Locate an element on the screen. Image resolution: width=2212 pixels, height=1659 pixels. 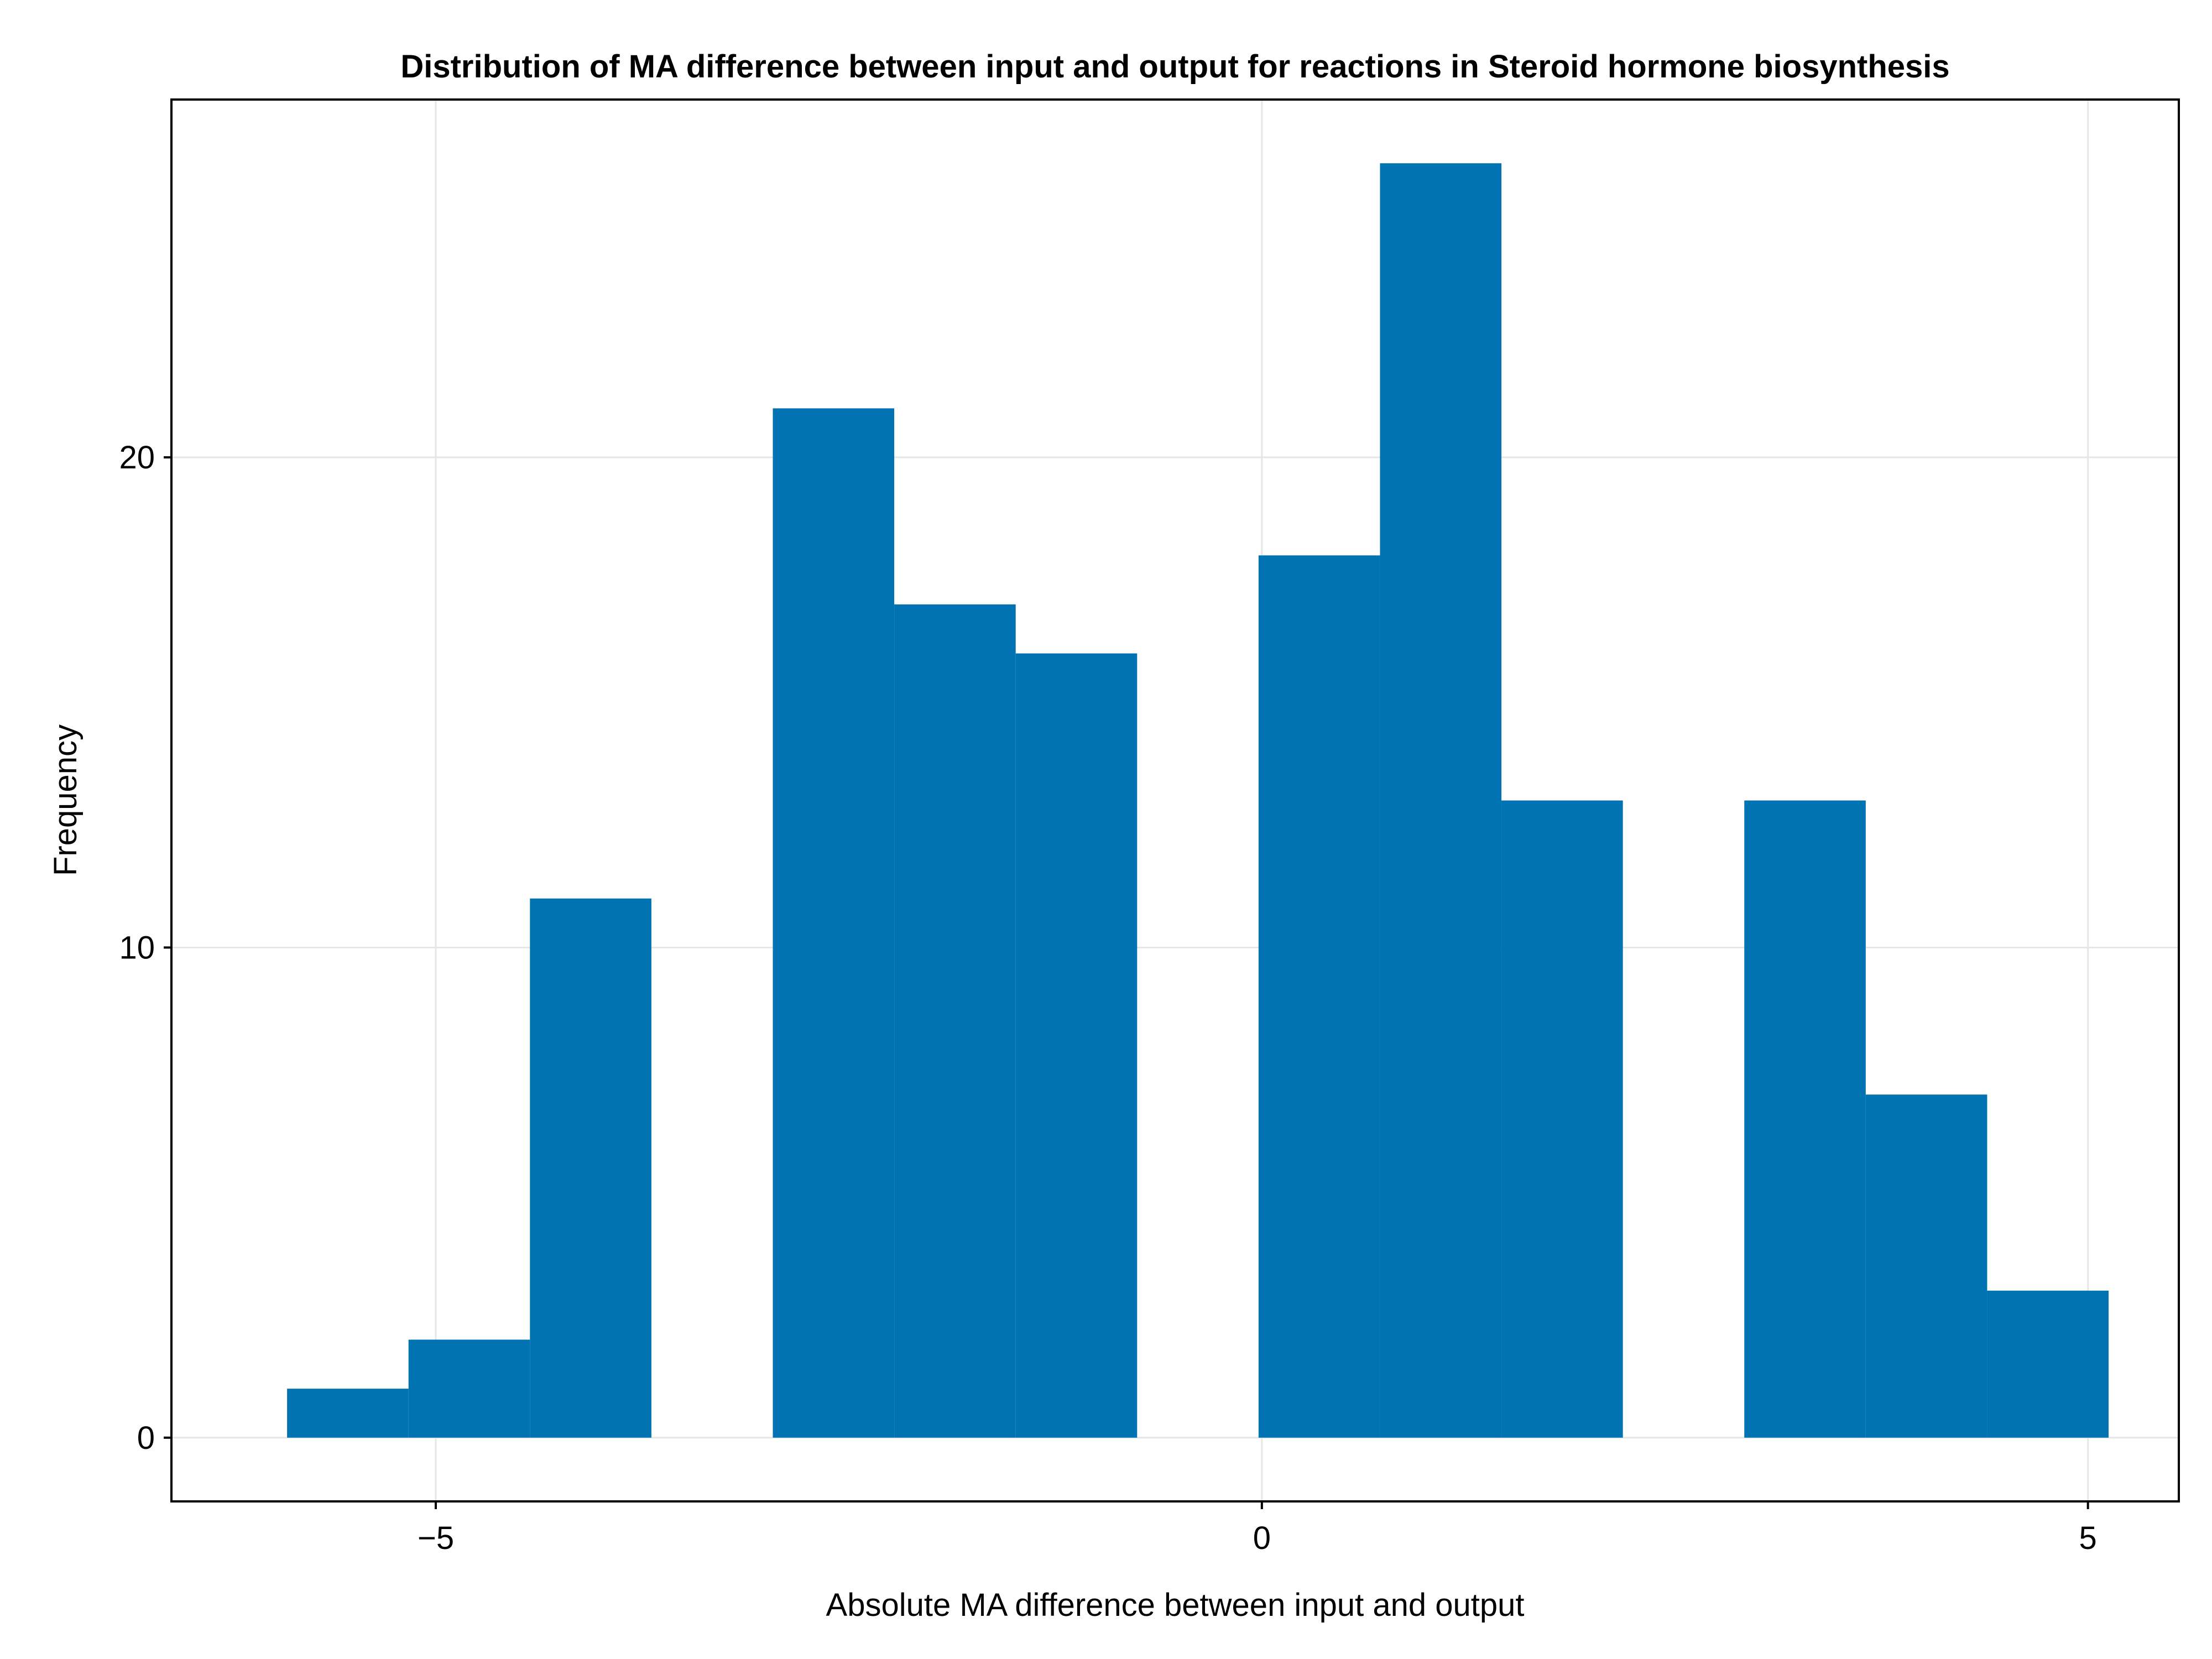
x-tick-label: −5 is located at coordinates (436, 1538).